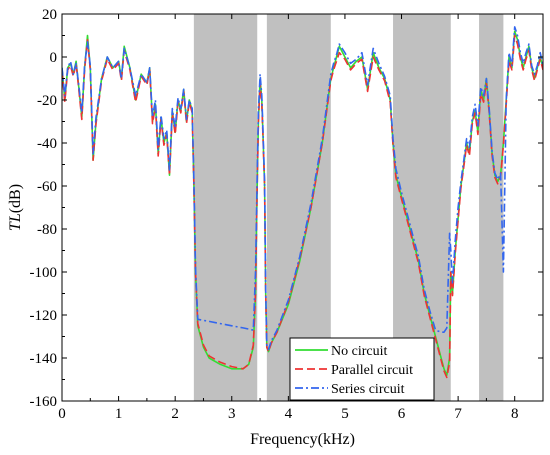 This screenshot has height=455, width=550. I want to click on x-tick-label: 4, so click(289, 414).